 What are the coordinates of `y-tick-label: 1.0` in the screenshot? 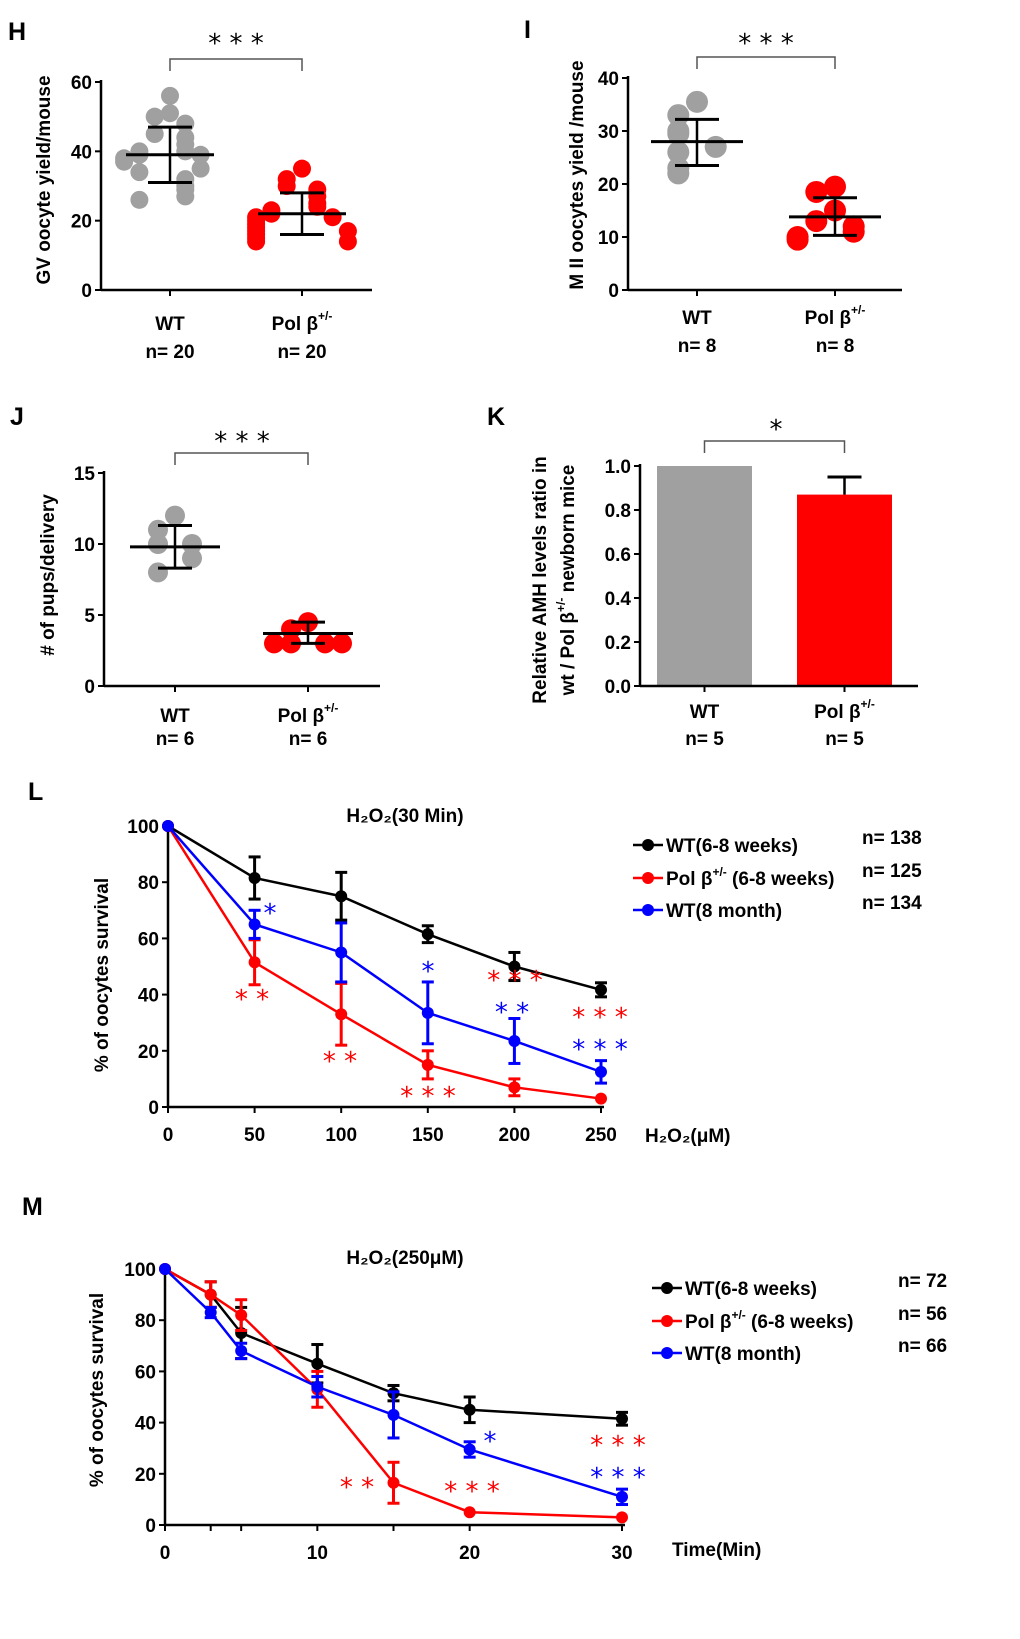 It's located at (618, 467).